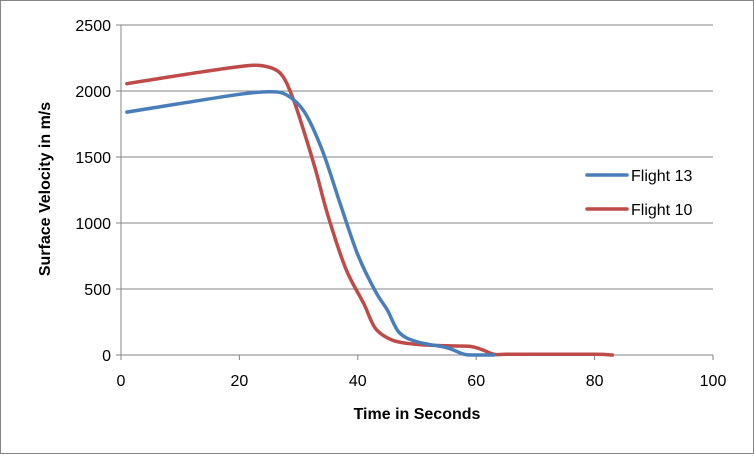  What do you see at coordinates (106, 356) in the screenshot?
I see `y-tick-label: 0` at bounding box center [106, 356].